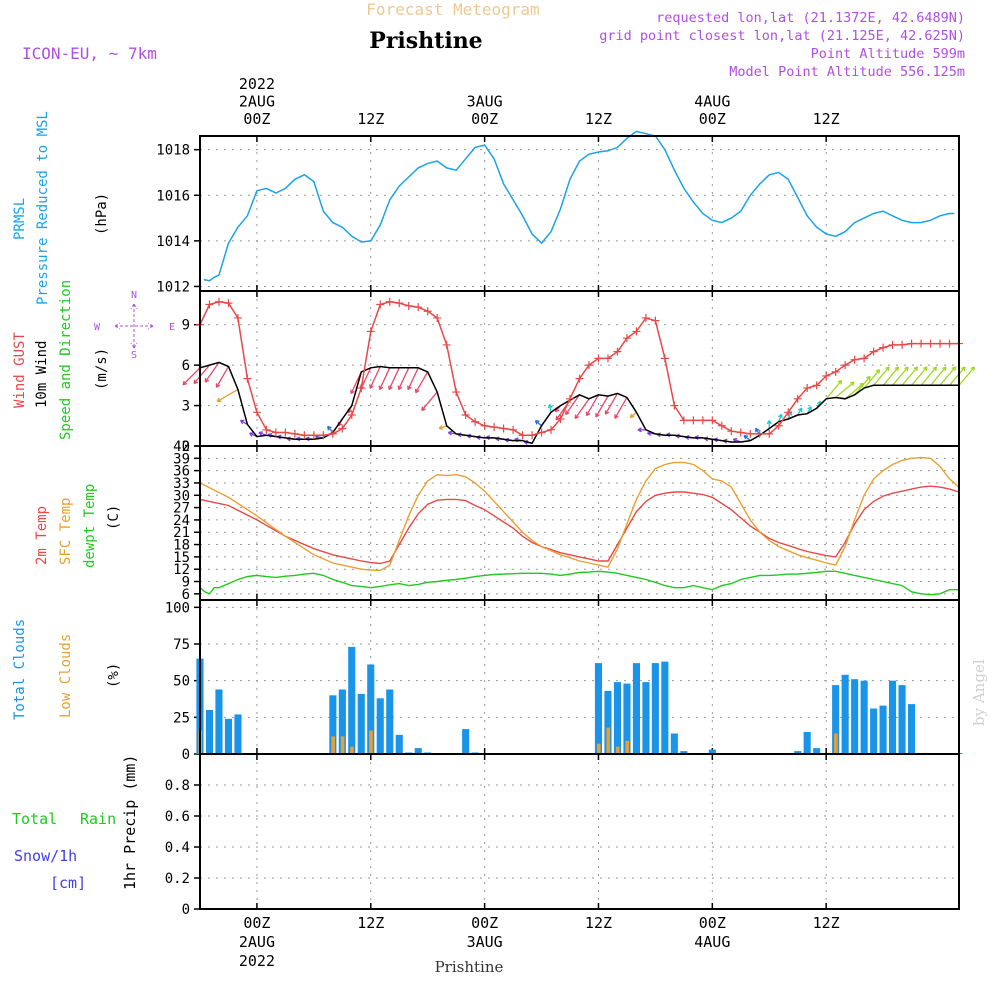 The width and height of the screenshot is (1000, 1000). Describe the element at coordinates (66, 360) in the screenshot. I see `wind-speed-dir-label: Speed and Direction` at that location.